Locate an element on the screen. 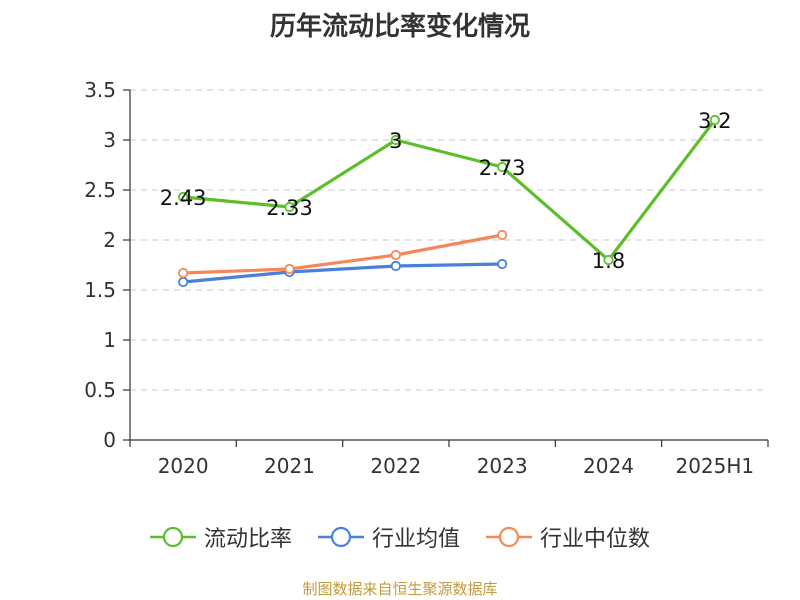 This screenshot has width=800, height=600. legend-item: 流动比率 is located at coordinates (220, 537).